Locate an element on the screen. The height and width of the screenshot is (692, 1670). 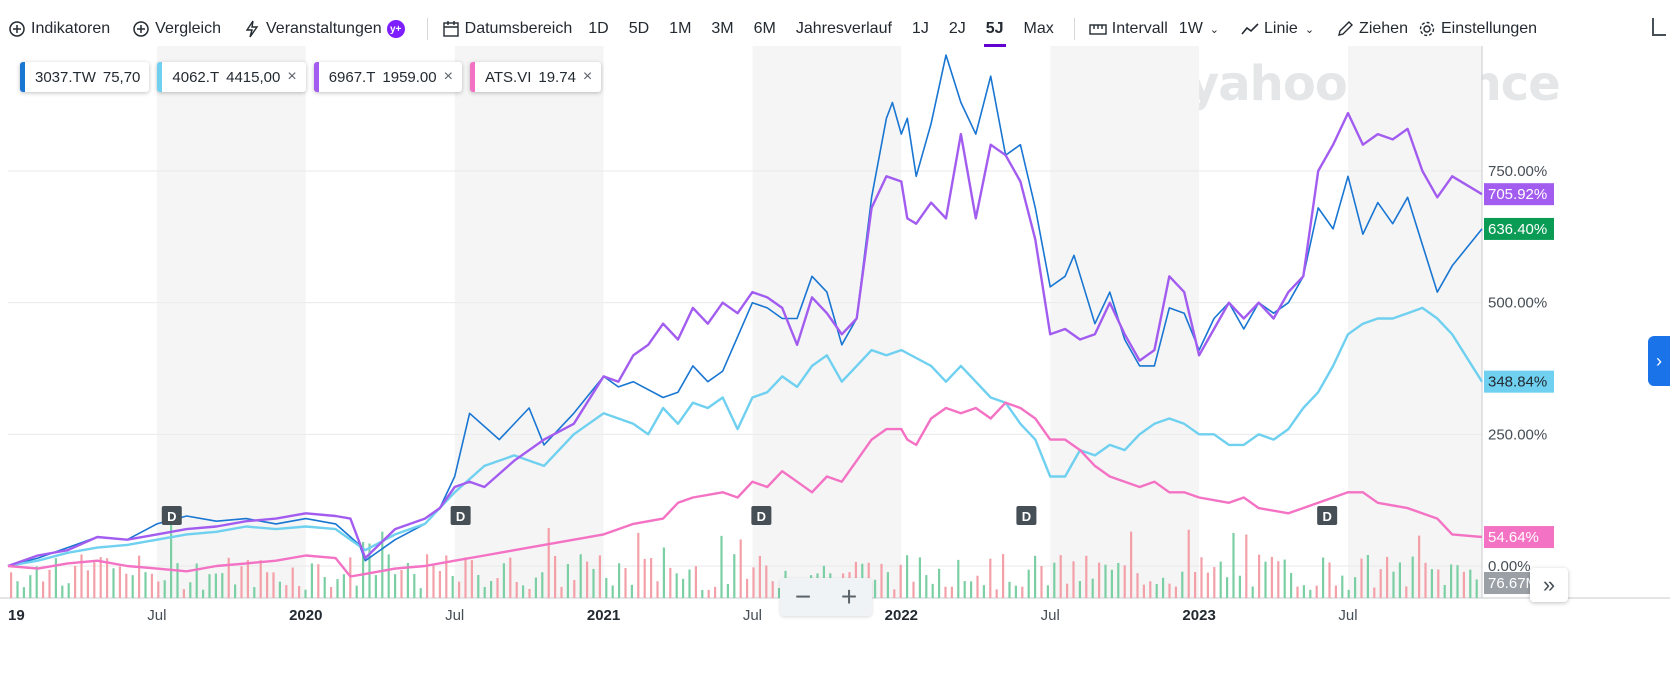
date-range-button: Datumsbereich is located at coordinates (507, 29).